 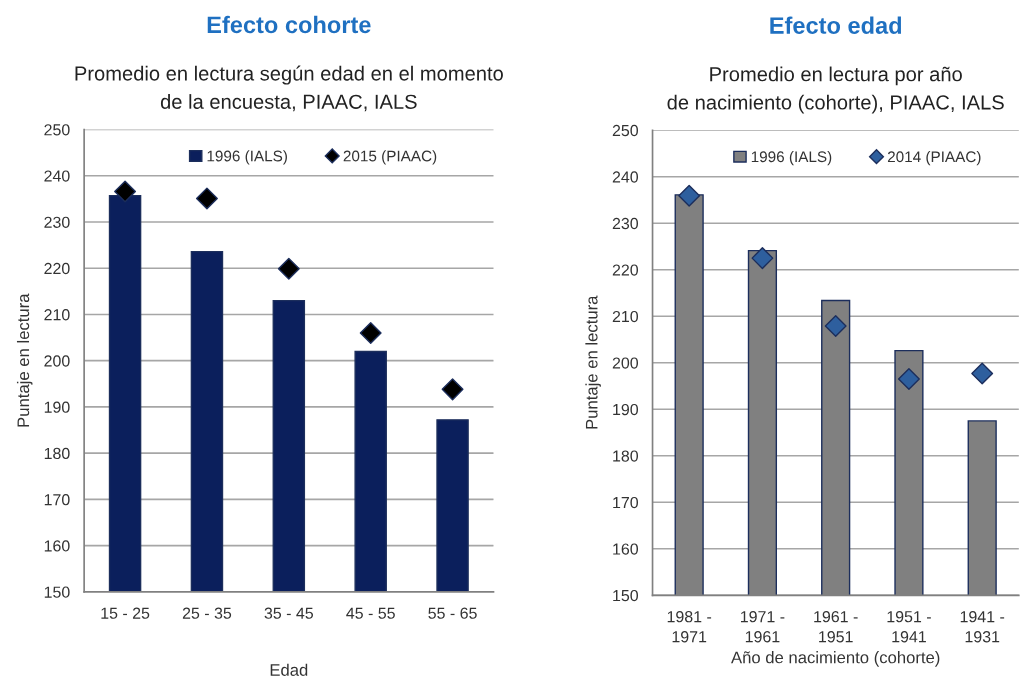 I want to click on chart-subtitle: Promedio en lectura según edad en el momento de la encuesta, PIAAC, IALS, so click(x=289, y=88).